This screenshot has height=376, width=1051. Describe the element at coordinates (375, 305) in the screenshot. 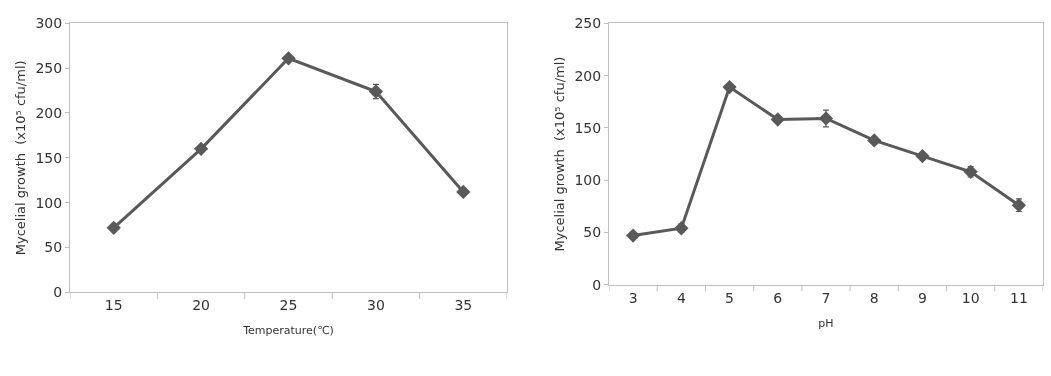

I see `x-tick-label: 30` at that location.